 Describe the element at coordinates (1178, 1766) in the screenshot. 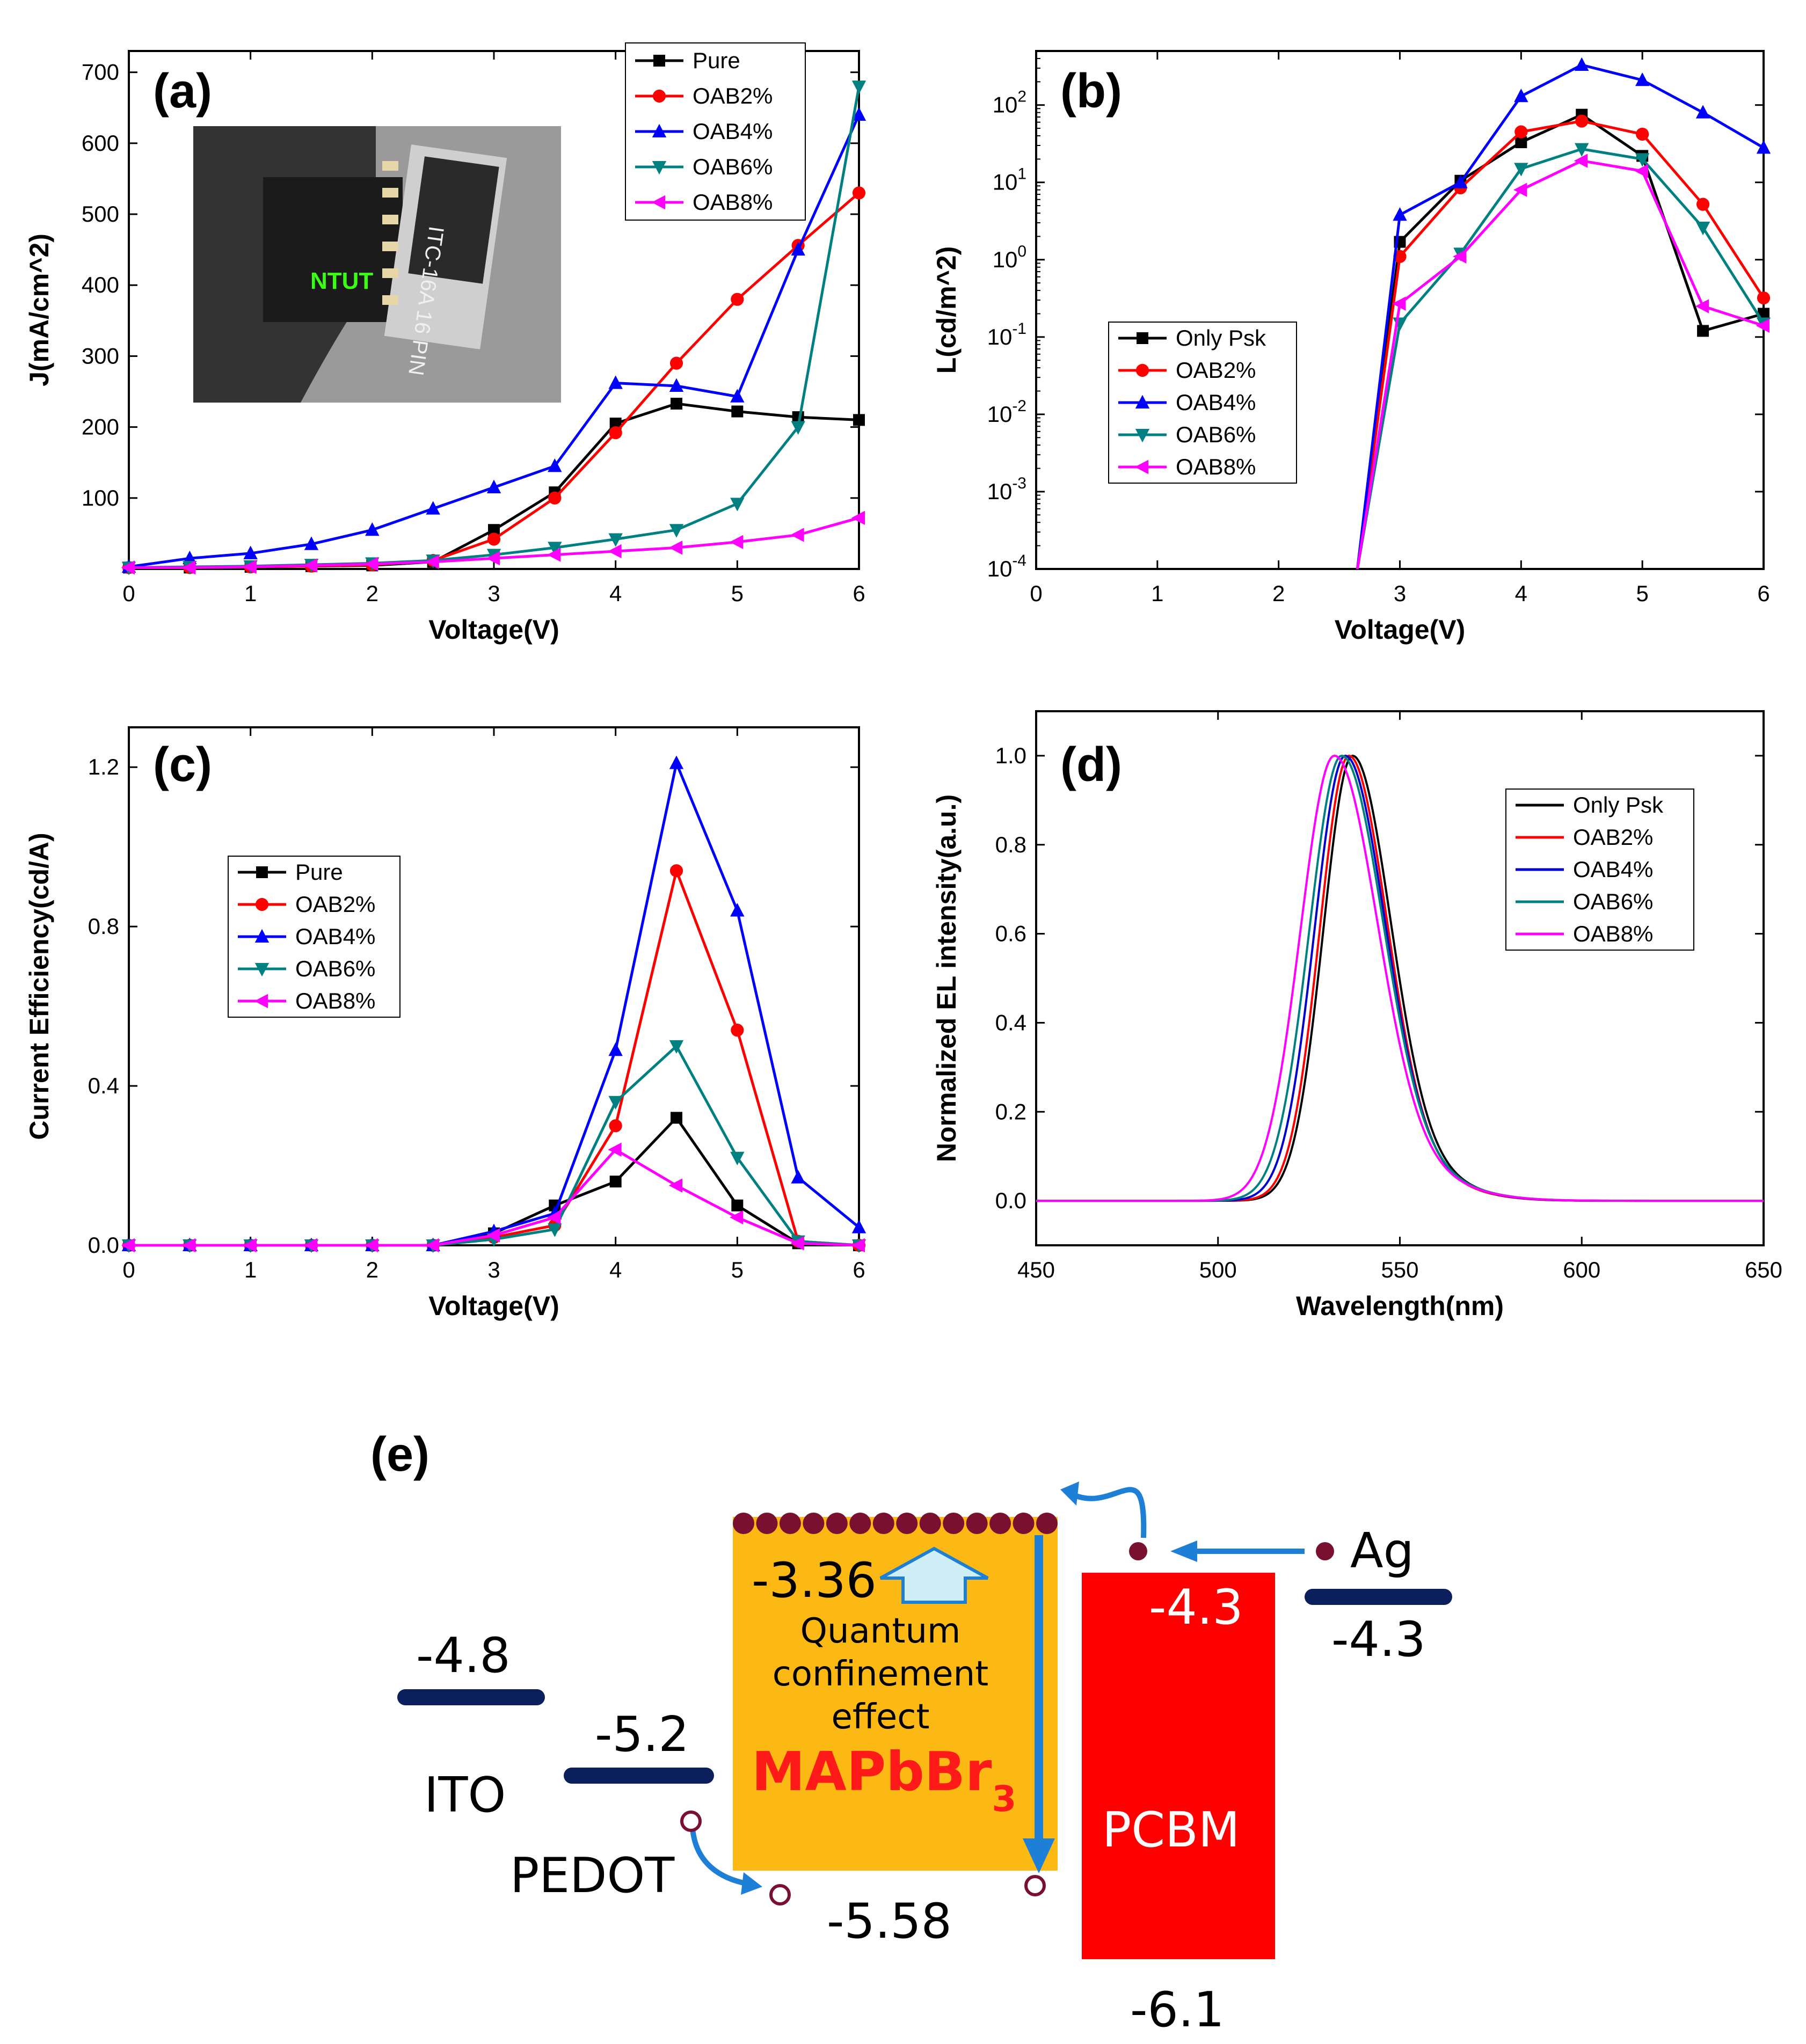

I see `pcbm-block` at that location.